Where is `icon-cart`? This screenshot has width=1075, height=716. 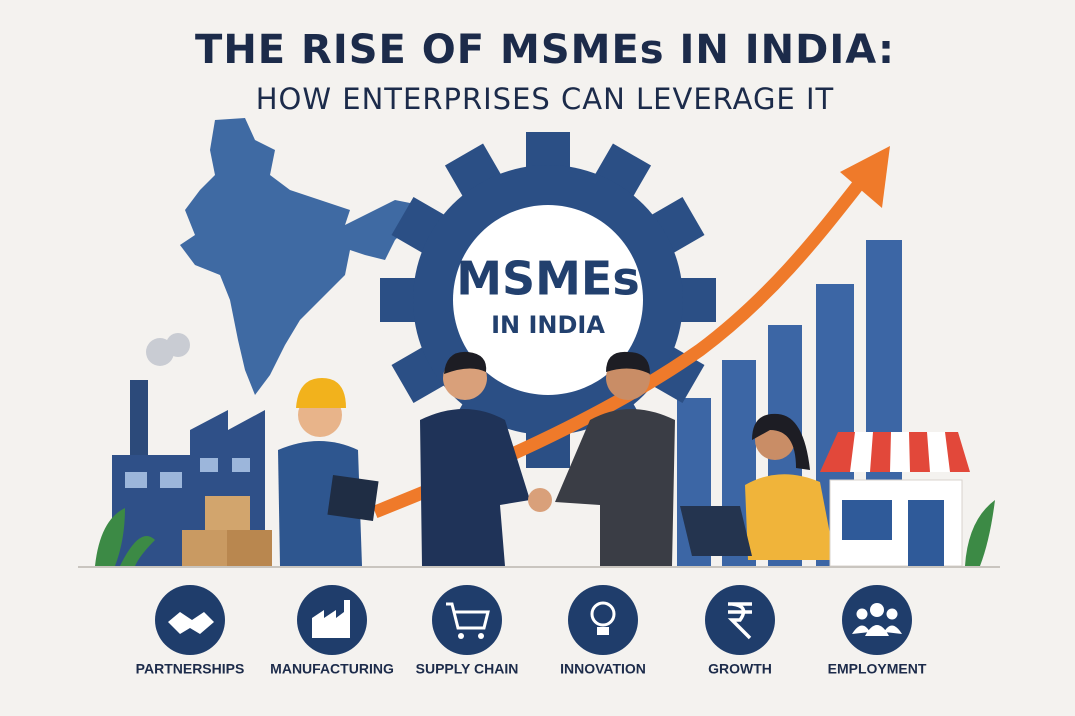
icon-cart is located at coordinates (468, 616).